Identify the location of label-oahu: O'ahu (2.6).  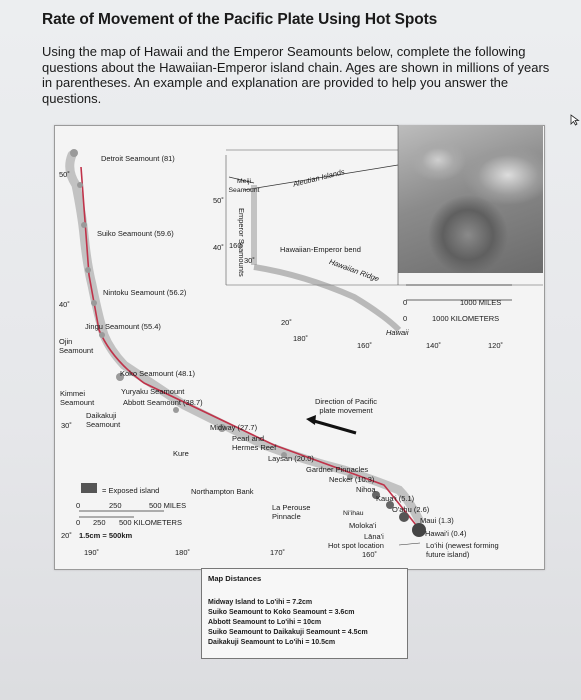
(411, 509).